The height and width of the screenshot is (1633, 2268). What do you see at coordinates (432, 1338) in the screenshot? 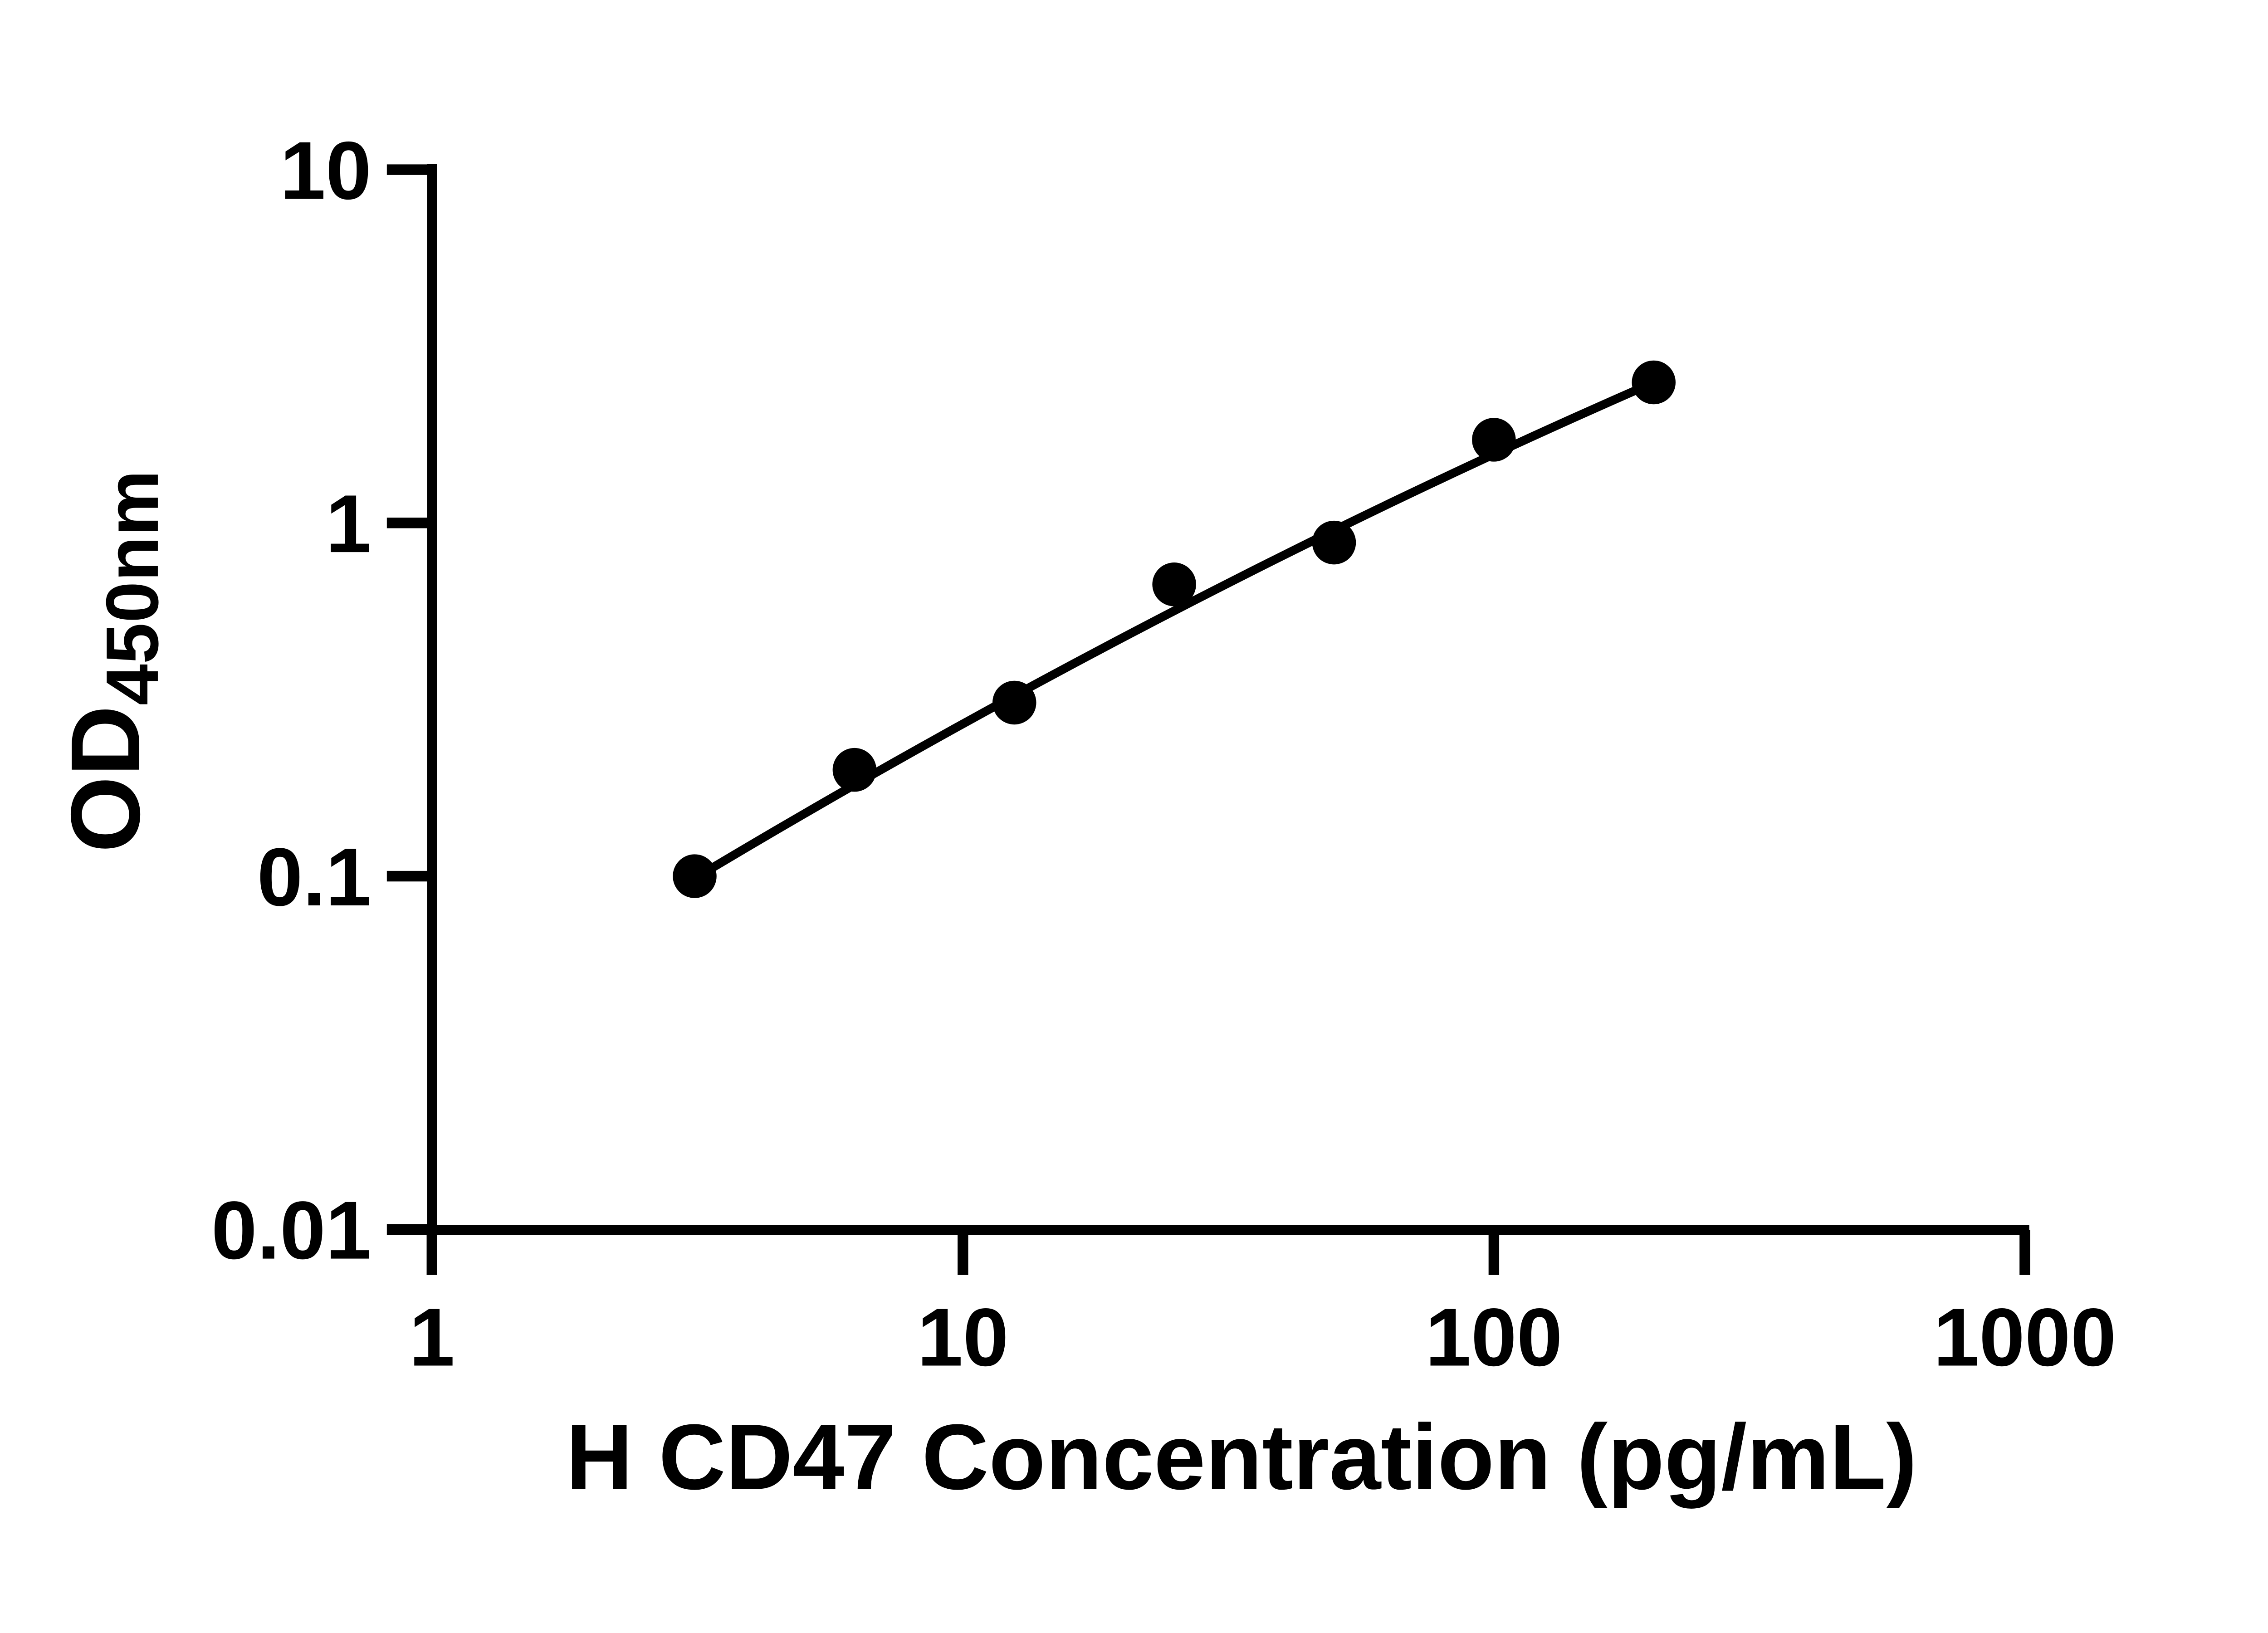
I see `x-tick-label: 1` at bounding box center [432, 1338].